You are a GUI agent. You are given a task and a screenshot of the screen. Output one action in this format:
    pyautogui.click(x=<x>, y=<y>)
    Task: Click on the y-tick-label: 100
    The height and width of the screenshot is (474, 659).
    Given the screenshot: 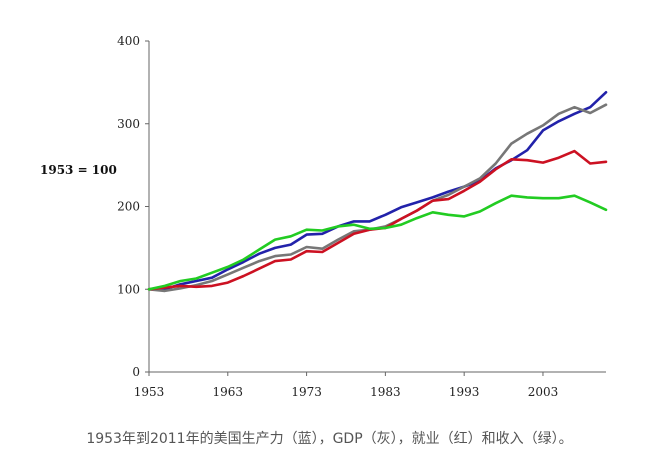 What is the action you would take?
    pyautogui.click(x=128, y=289)
    